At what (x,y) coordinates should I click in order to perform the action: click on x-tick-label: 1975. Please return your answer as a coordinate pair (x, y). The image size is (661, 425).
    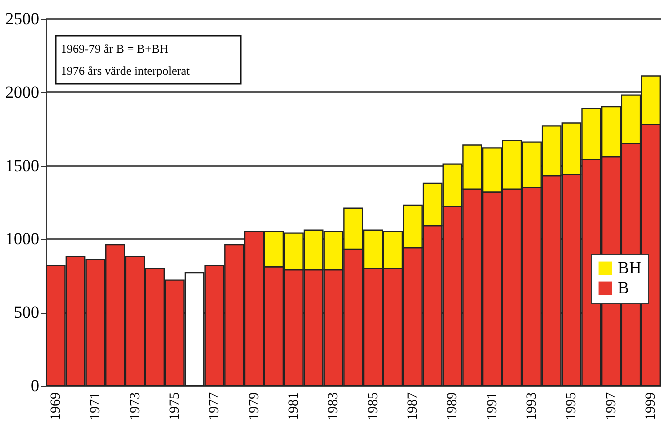
    Looking at the image, I should click on (175, 406).